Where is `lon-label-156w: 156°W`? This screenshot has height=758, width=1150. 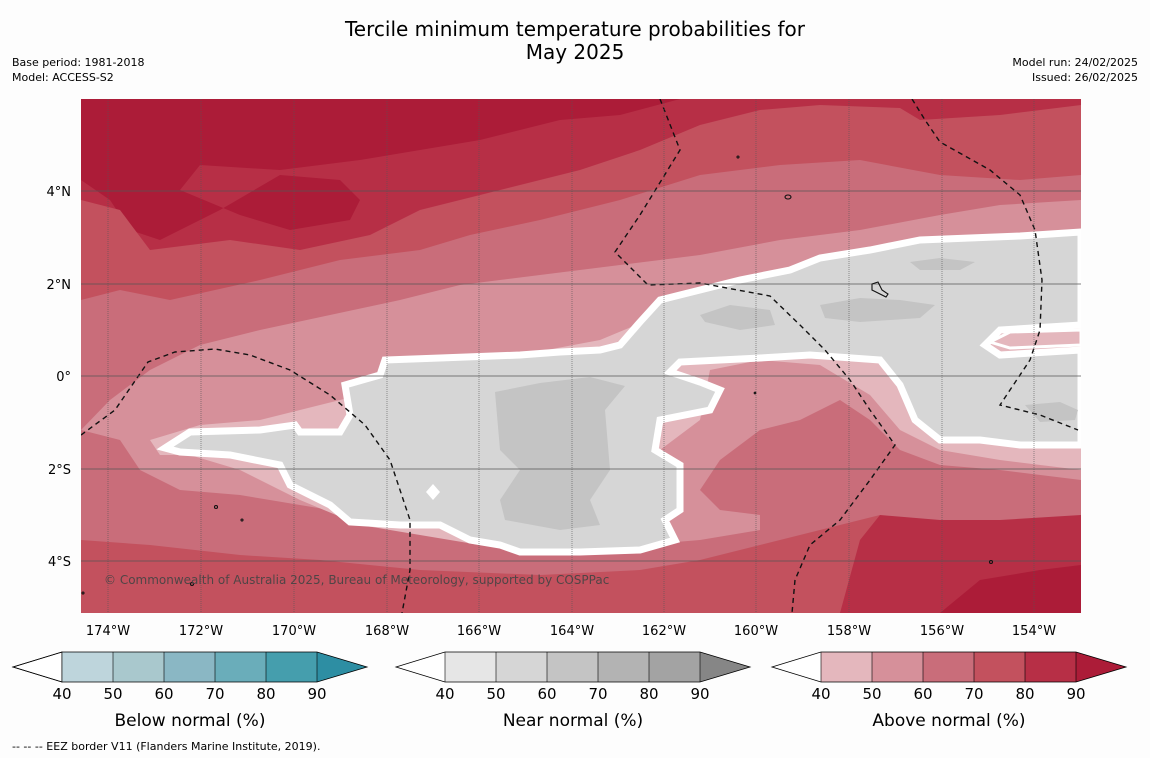
lon-label-156w: 156°W is located at coordinates (942, 631).